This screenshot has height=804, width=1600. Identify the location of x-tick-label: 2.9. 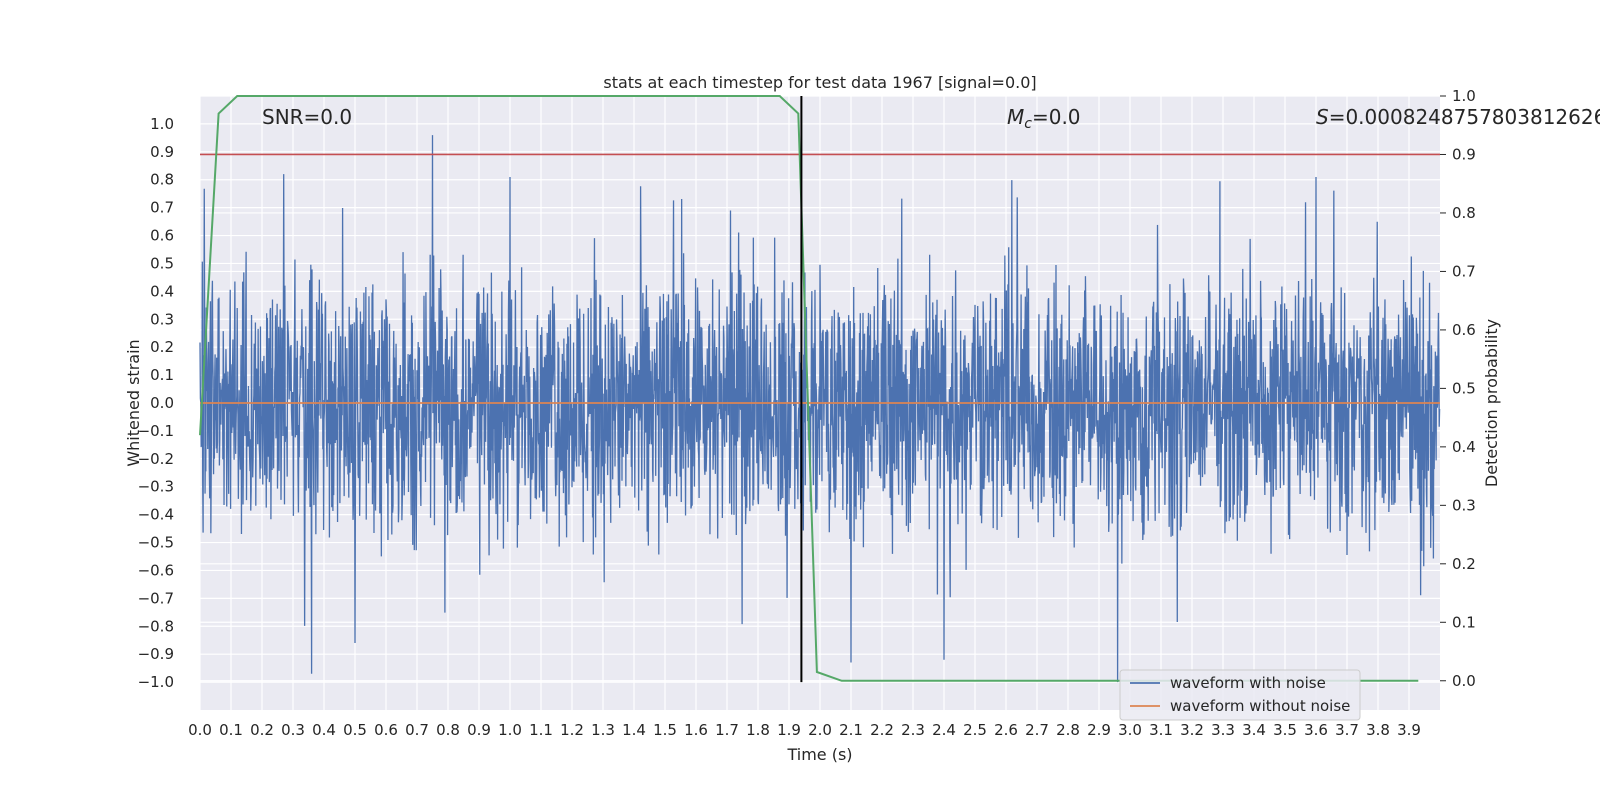
(1099, 730).